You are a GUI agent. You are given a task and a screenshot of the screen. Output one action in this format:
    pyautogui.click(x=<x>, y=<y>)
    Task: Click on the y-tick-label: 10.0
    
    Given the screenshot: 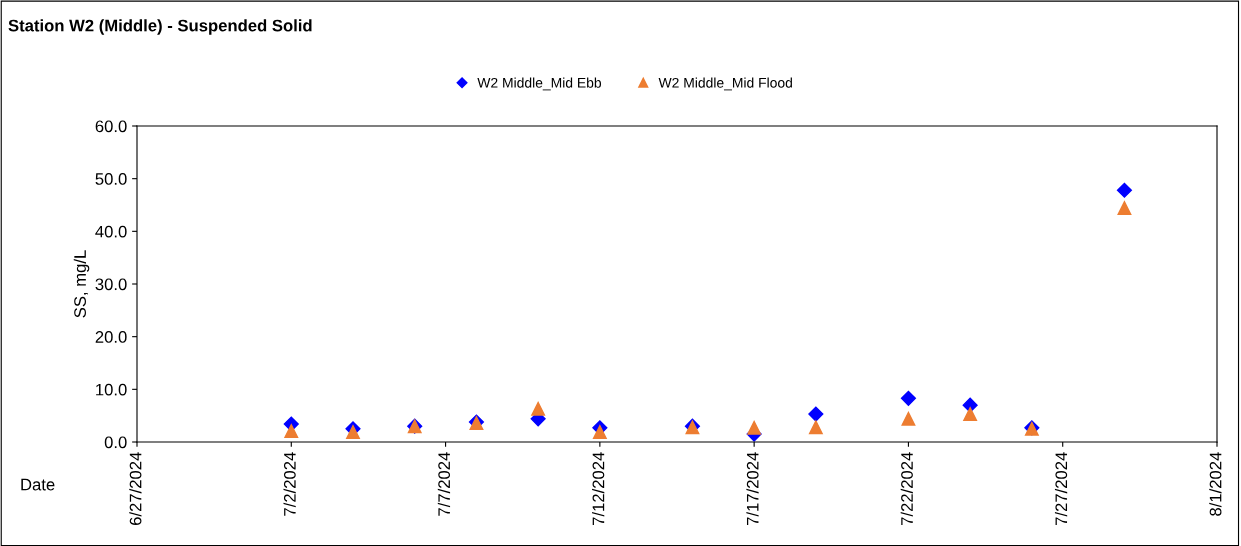 What is the action you would take?
    pyautogui.click(x=111, y=389)
    